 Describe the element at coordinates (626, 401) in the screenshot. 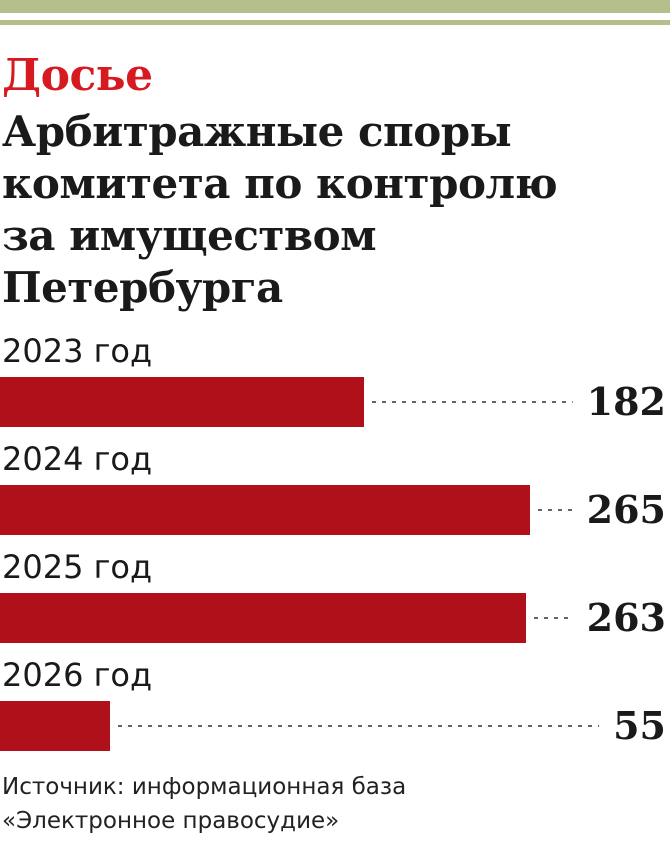

I see `value-label: 182` at that location.